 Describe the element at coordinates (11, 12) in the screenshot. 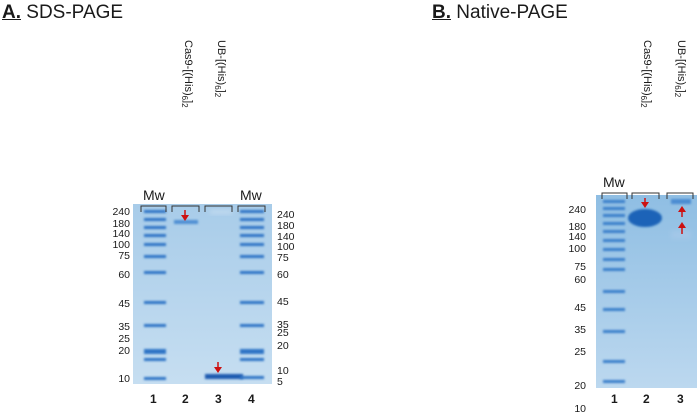

I see `panel-a-letter: A.` at that location.